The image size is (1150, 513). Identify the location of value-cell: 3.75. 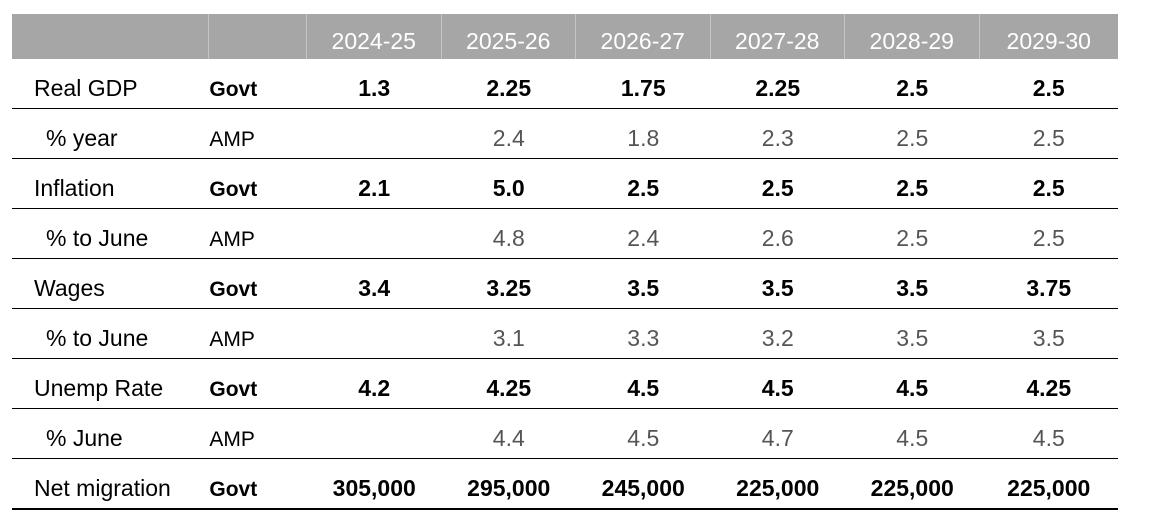
(1049, 283).